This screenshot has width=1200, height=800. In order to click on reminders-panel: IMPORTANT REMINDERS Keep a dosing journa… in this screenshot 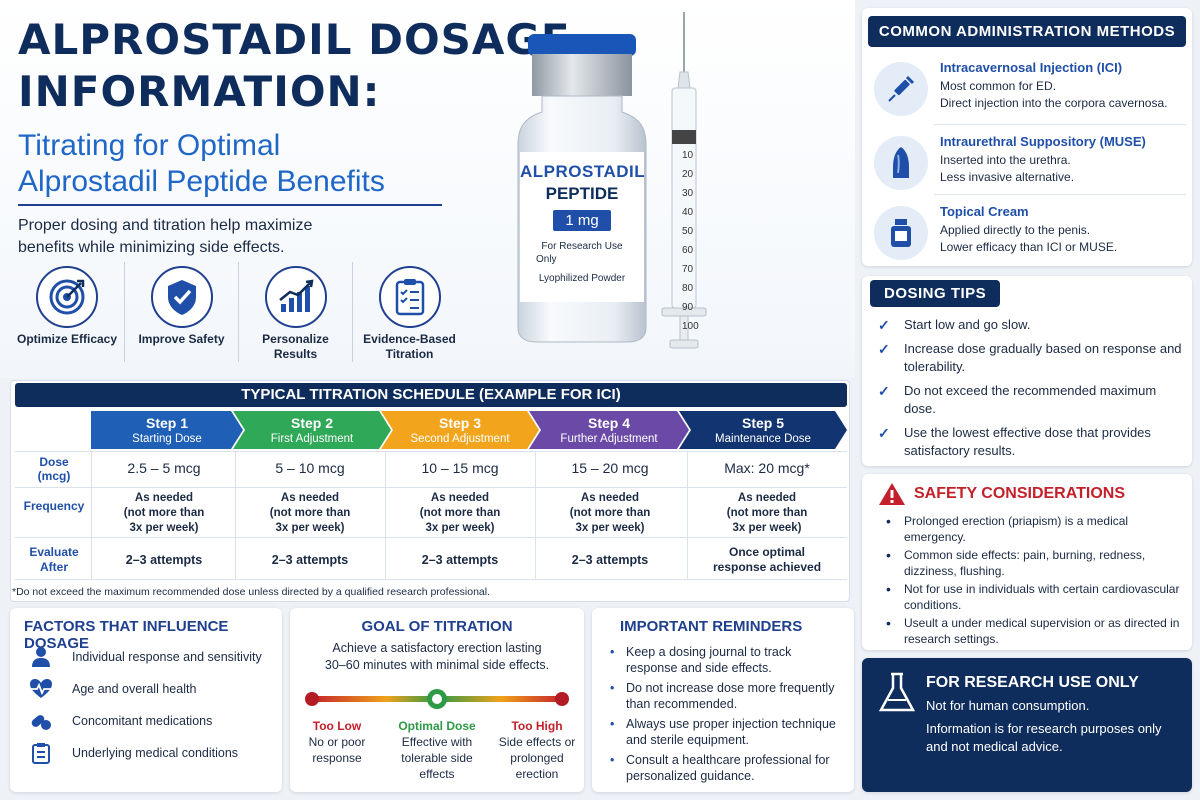, I will do `click(723, 700)`.